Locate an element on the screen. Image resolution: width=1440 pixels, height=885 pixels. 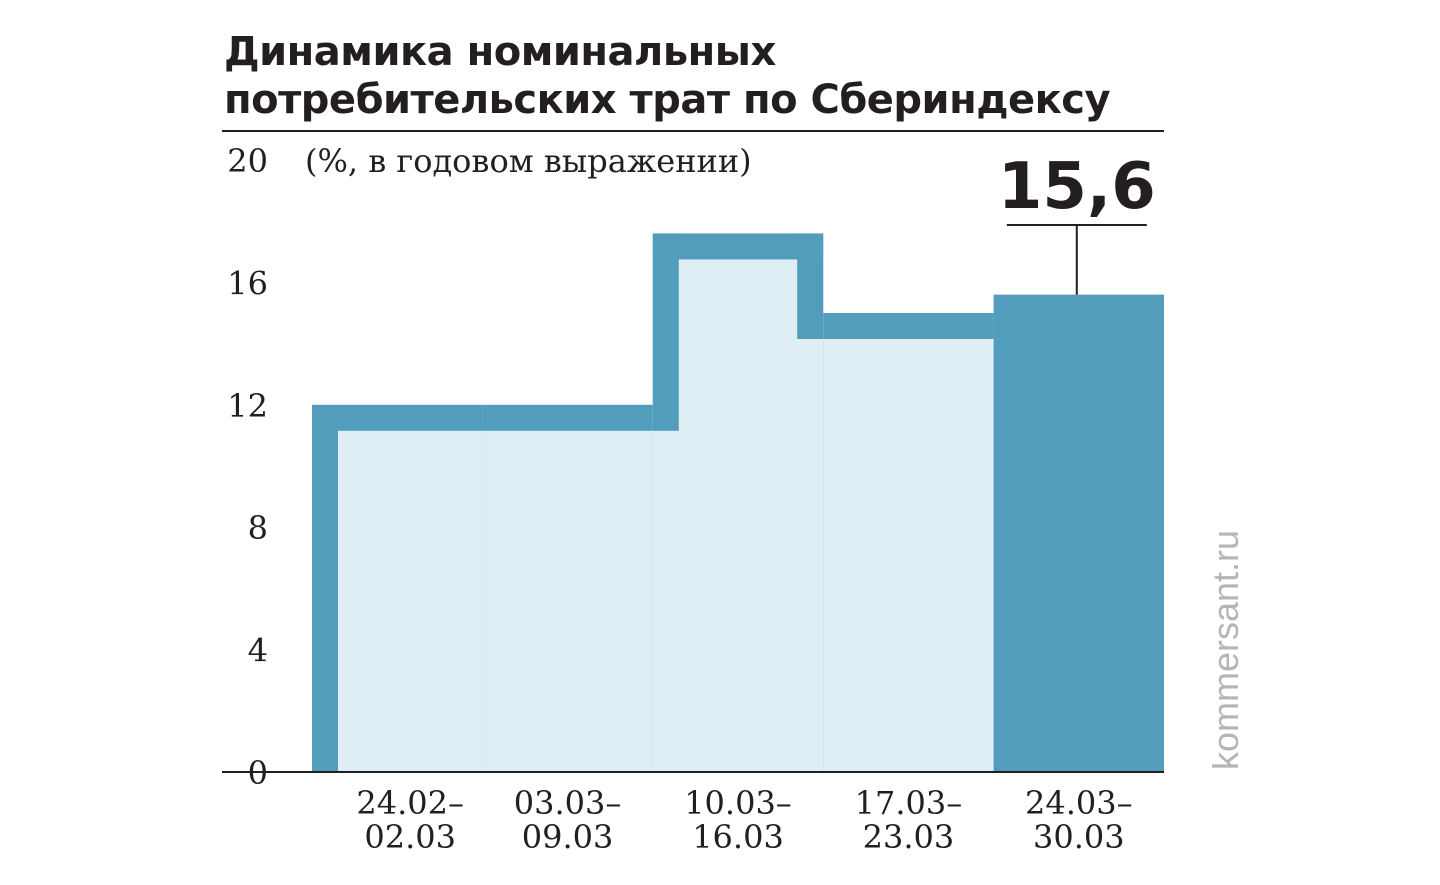
chart-title-line-1: Динамика номинальных is located at coordinates (500, 52).